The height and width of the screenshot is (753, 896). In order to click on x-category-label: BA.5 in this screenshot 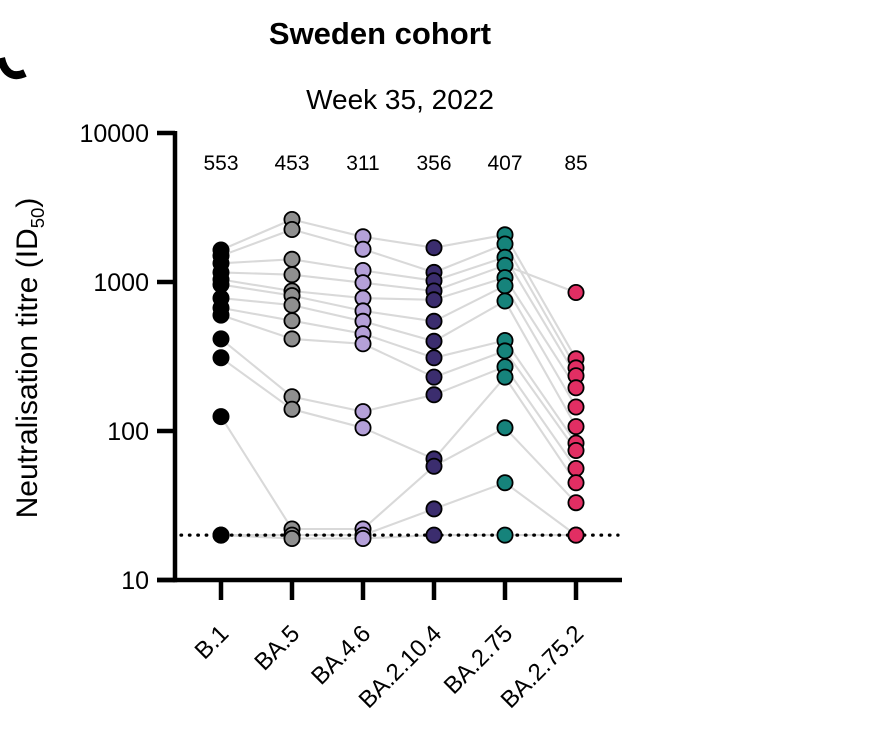, I will do `click(277, 648)`.